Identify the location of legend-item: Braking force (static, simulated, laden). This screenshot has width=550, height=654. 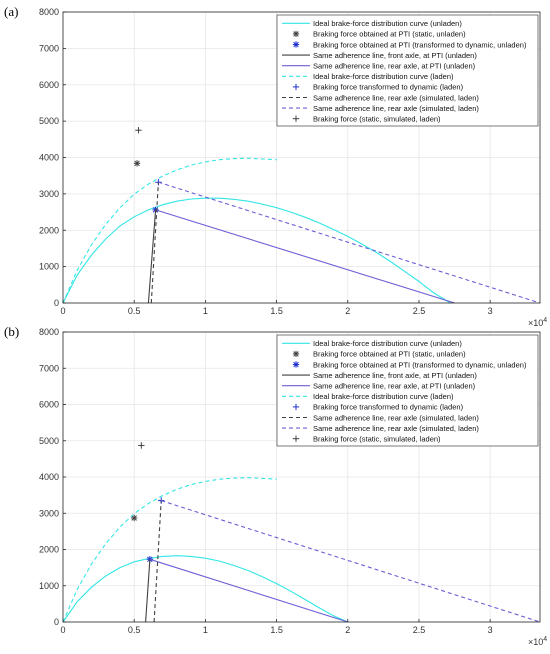
(366, 439).